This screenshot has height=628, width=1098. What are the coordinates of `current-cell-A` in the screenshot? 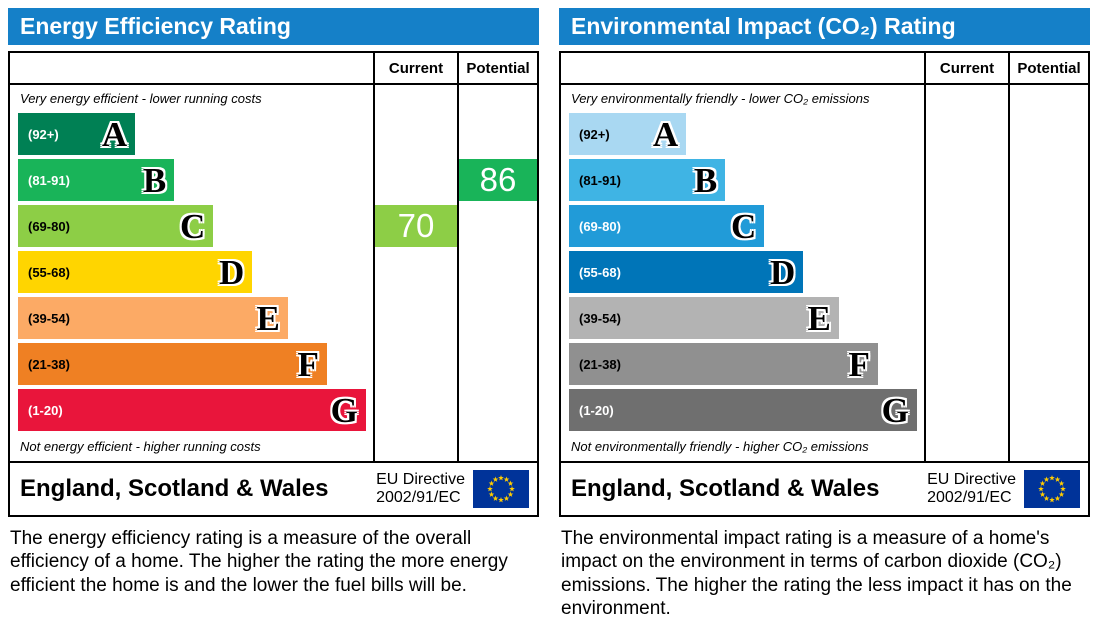 It's located at (415, 134).